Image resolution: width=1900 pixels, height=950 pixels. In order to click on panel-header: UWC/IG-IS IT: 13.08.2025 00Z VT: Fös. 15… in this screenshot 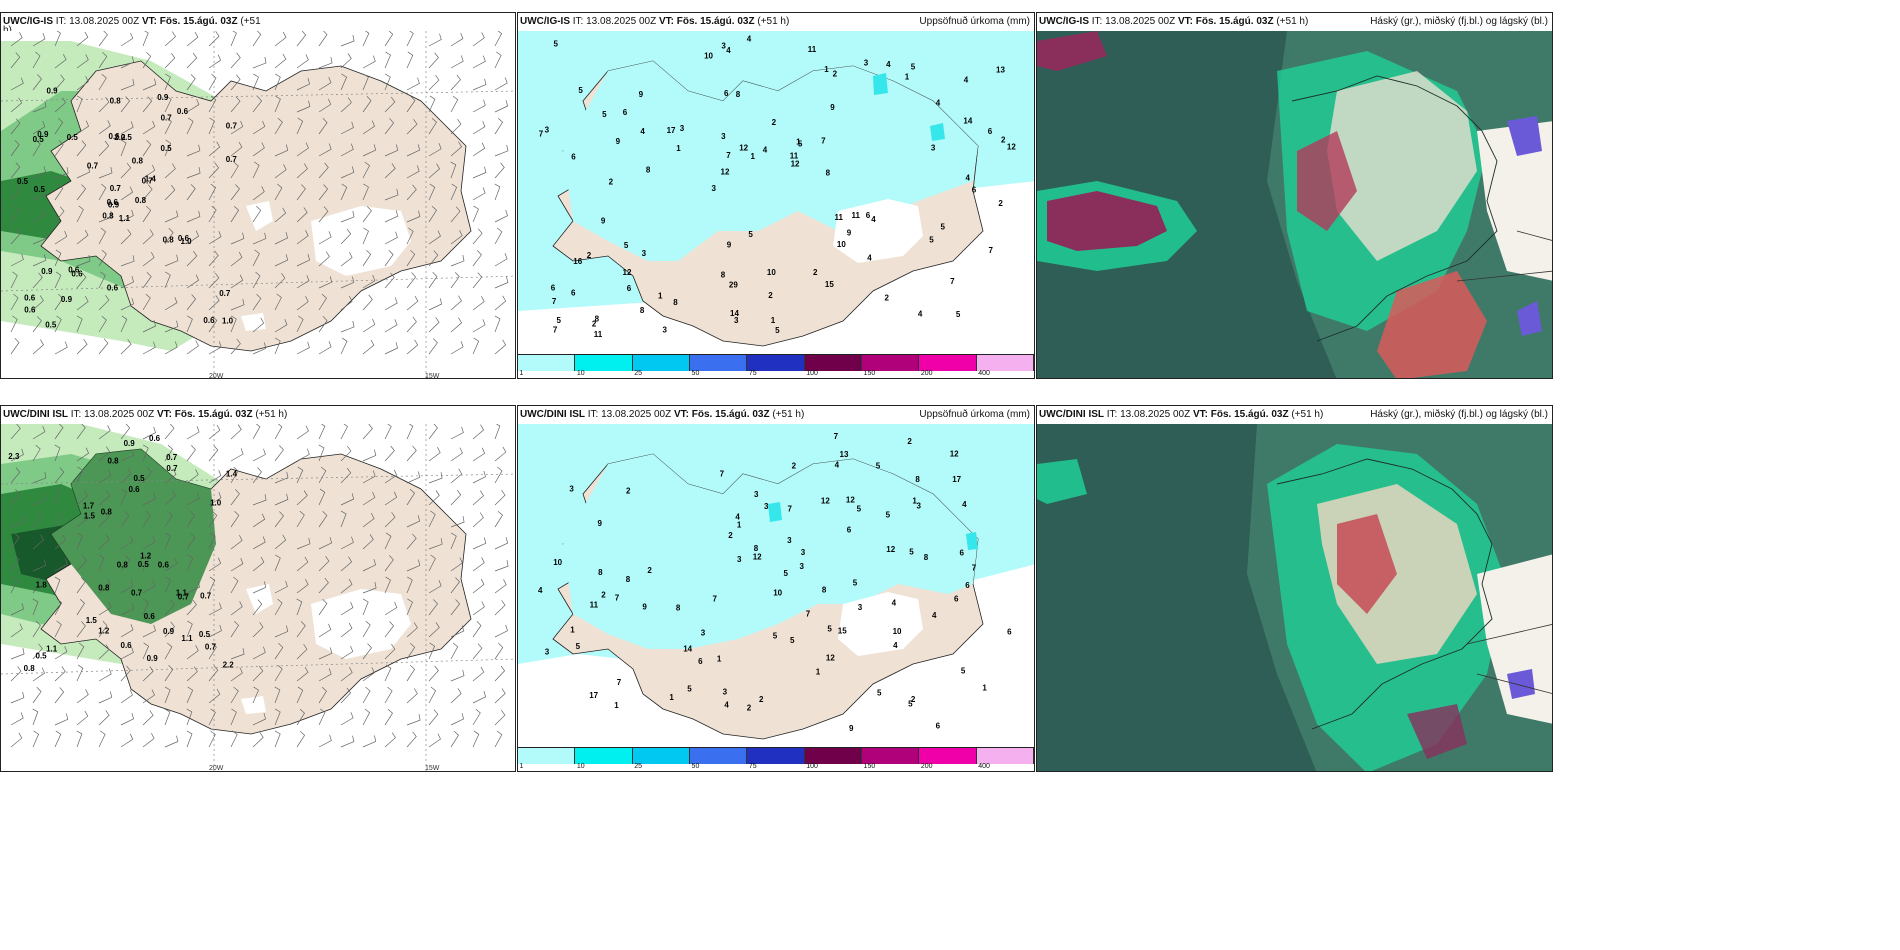, I will do `click(1293, 21)`.